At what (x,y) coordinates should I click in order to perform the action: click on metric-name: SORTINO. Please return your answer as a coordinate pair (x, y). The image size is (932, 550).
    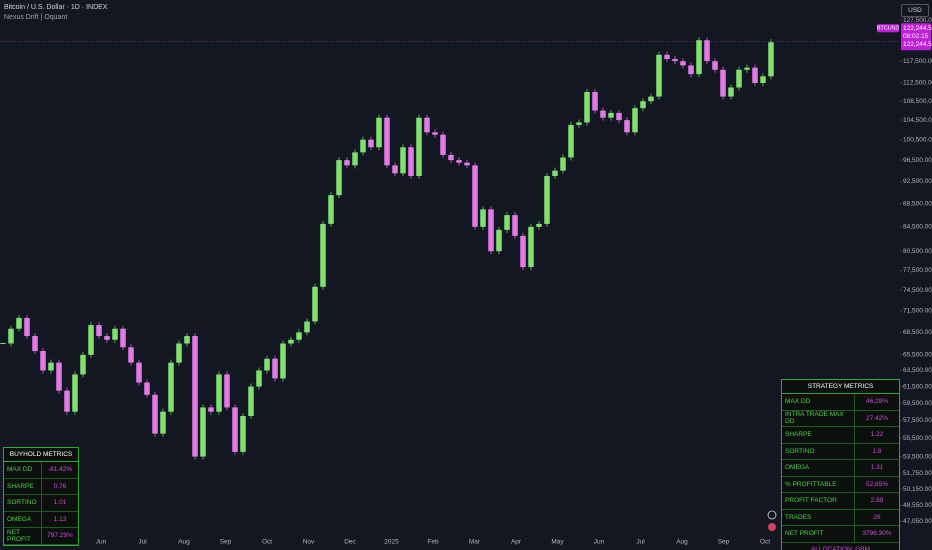
    Looking at the image, I should click on (23, 503).